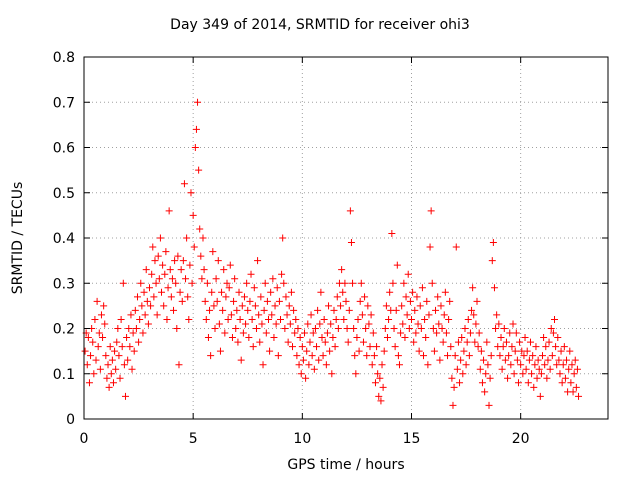 This screenshot has height=480, width=640. I want to click on x-tick-label: 0, so click(84, 439).